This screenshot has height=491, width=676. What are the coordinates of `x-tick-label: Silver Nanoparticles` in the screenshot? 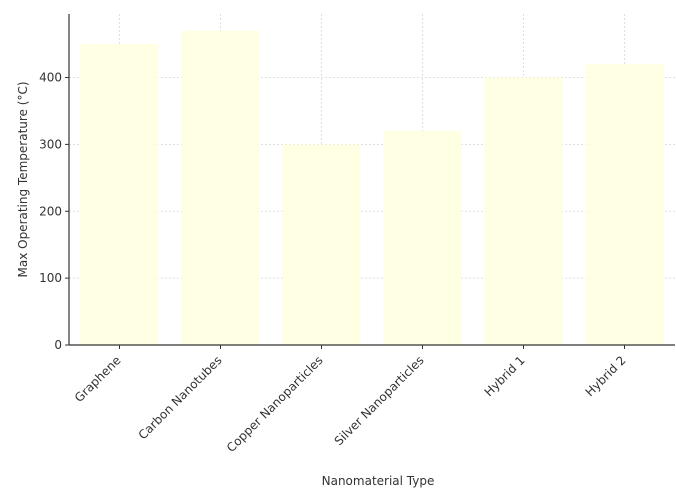 It's located at (379, 400).